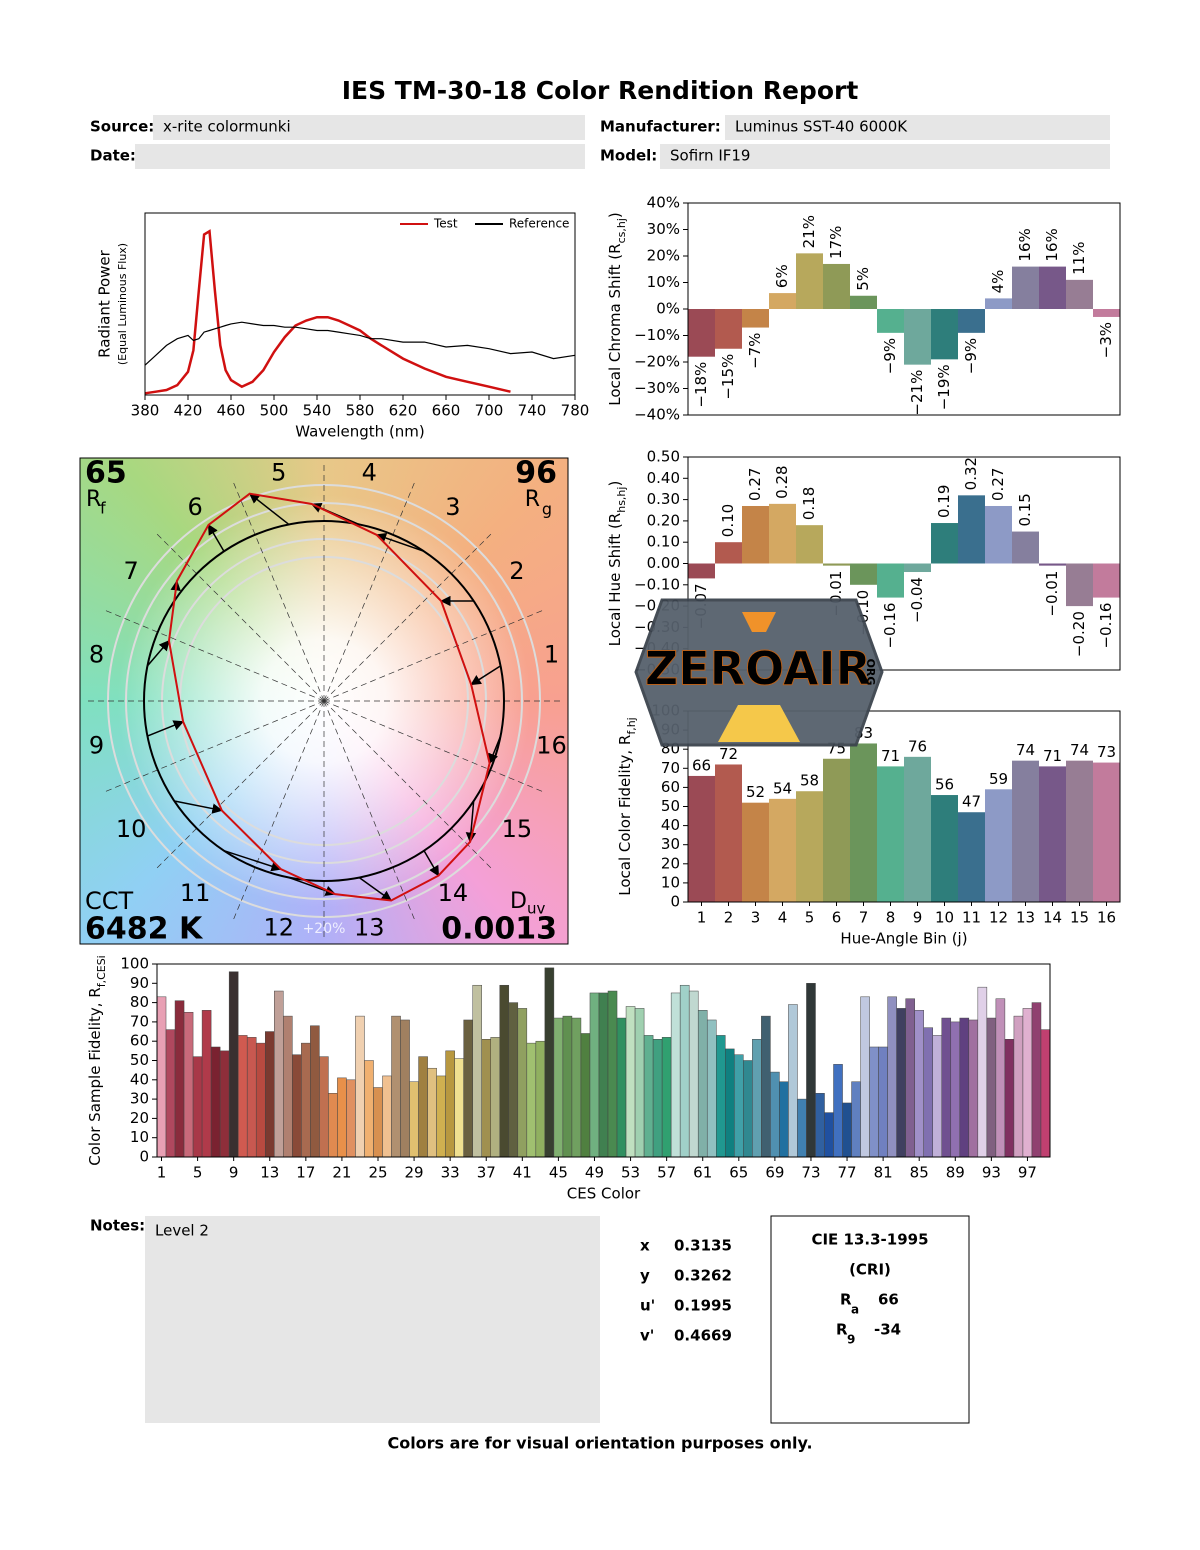  I want to click on notes-label: Notes:, so click(117, 1226).